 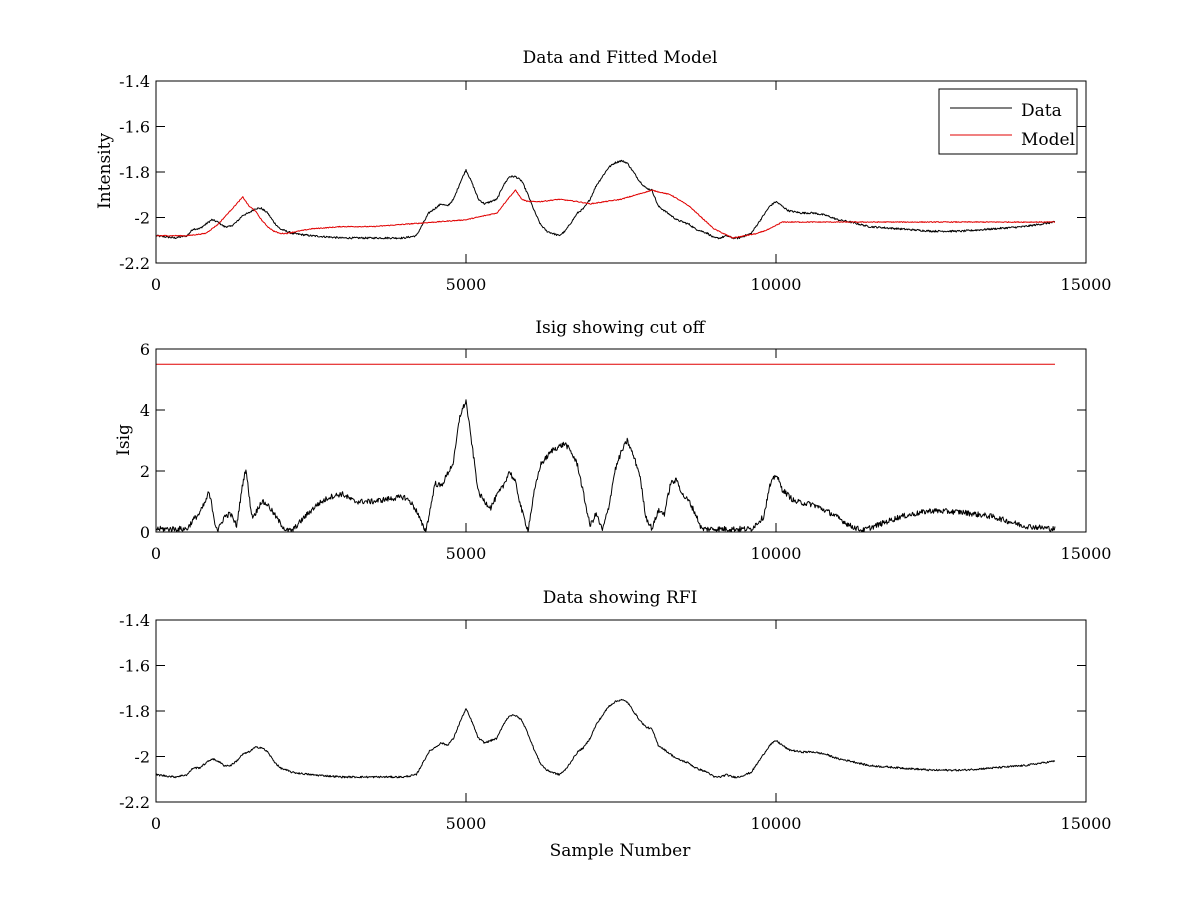 I want to click on y-tick-label: 2, so click(x=145, y=471).